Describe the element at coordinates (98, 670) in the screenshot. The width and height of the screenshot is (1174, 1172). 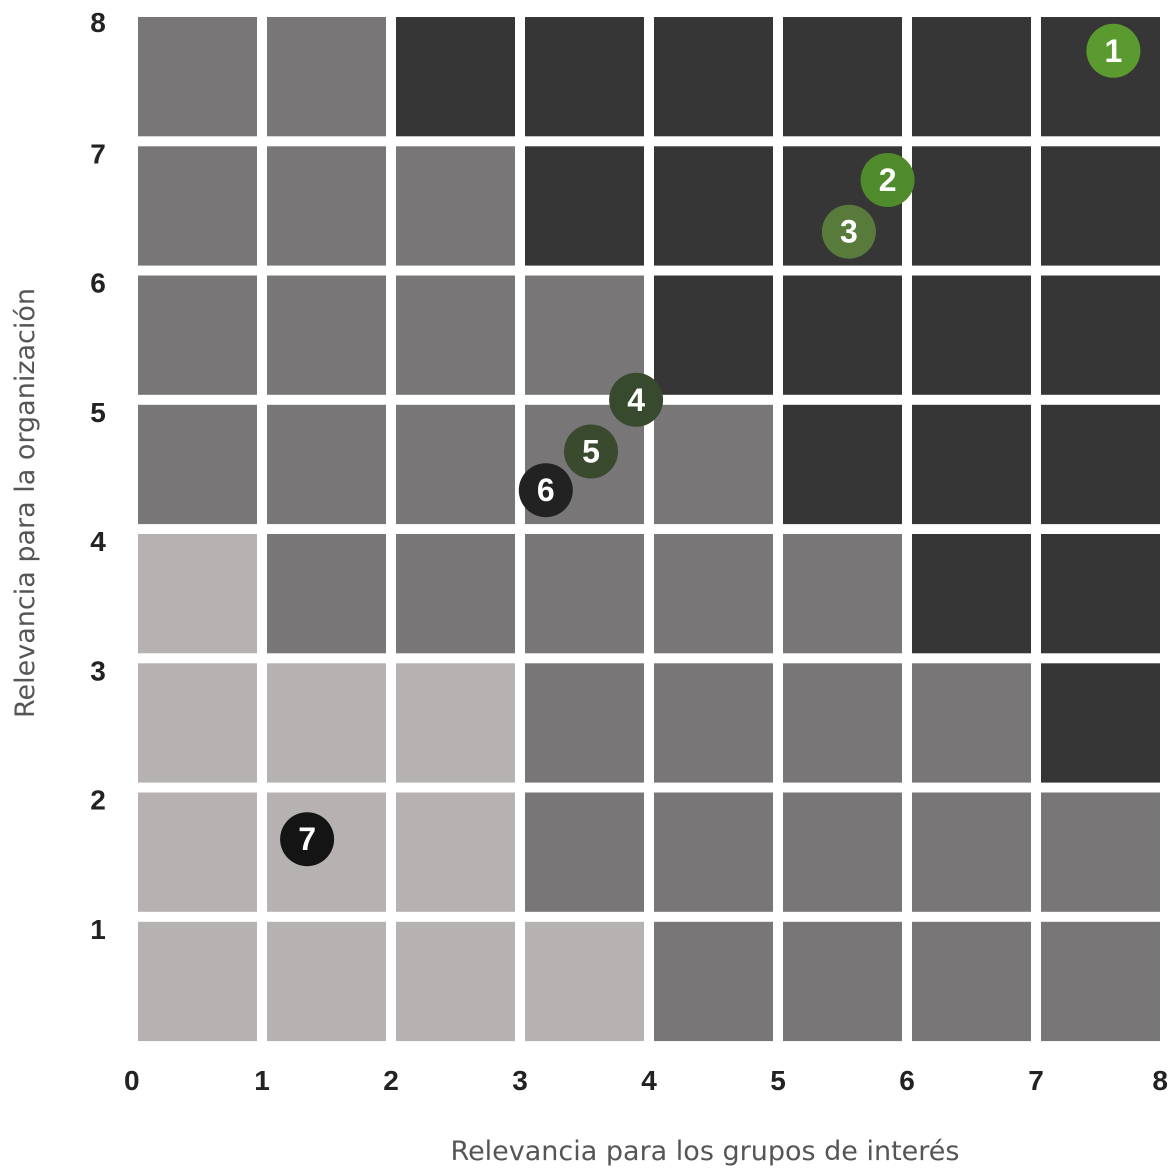
I see `y-tick-3: 3` at that location.